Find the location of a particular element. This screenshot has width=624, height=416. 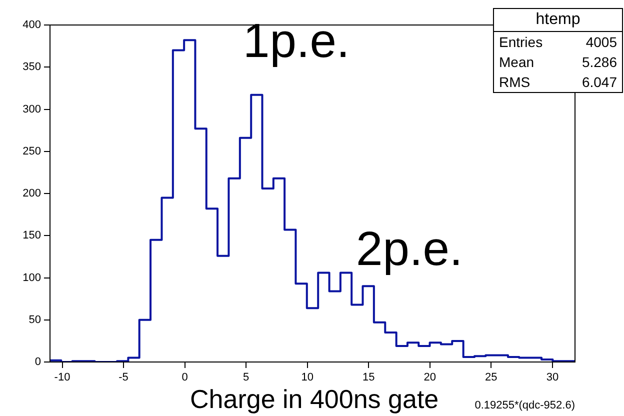

y-tick-label: 400 is located at coordinates (31, 25).